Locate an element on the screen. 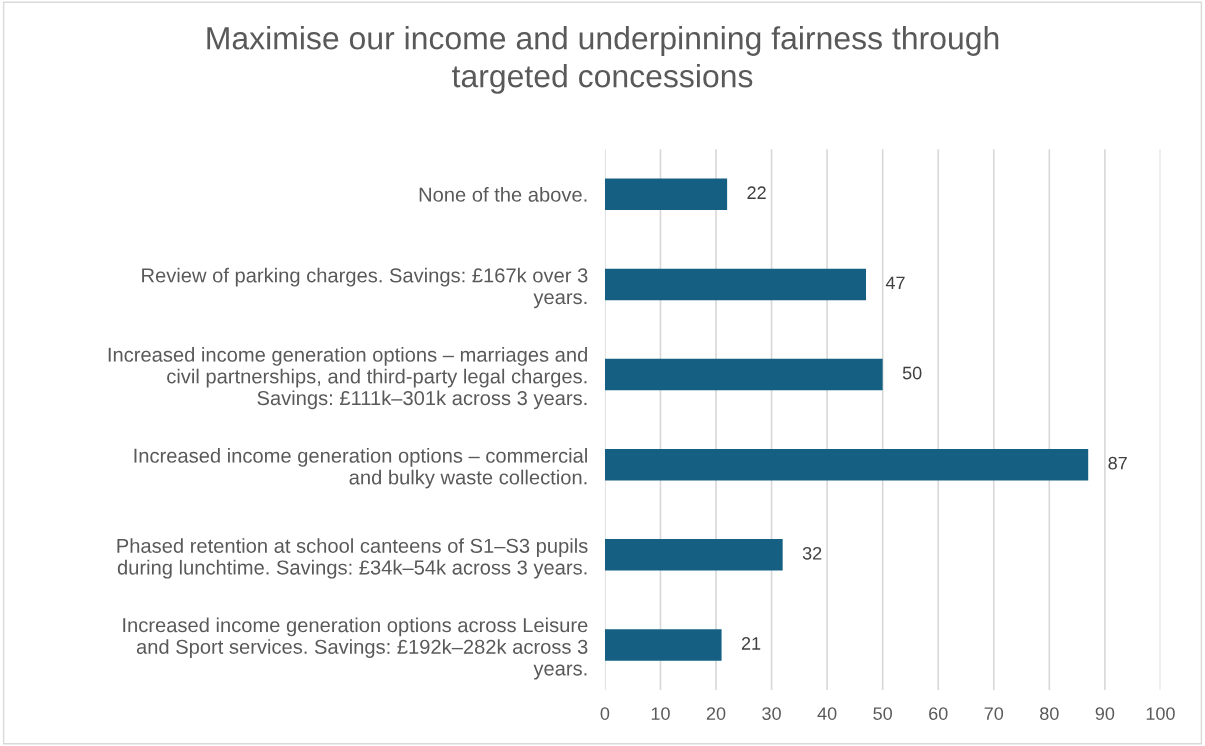  x-tick-label: 50 is located at coordinates (882, 713).